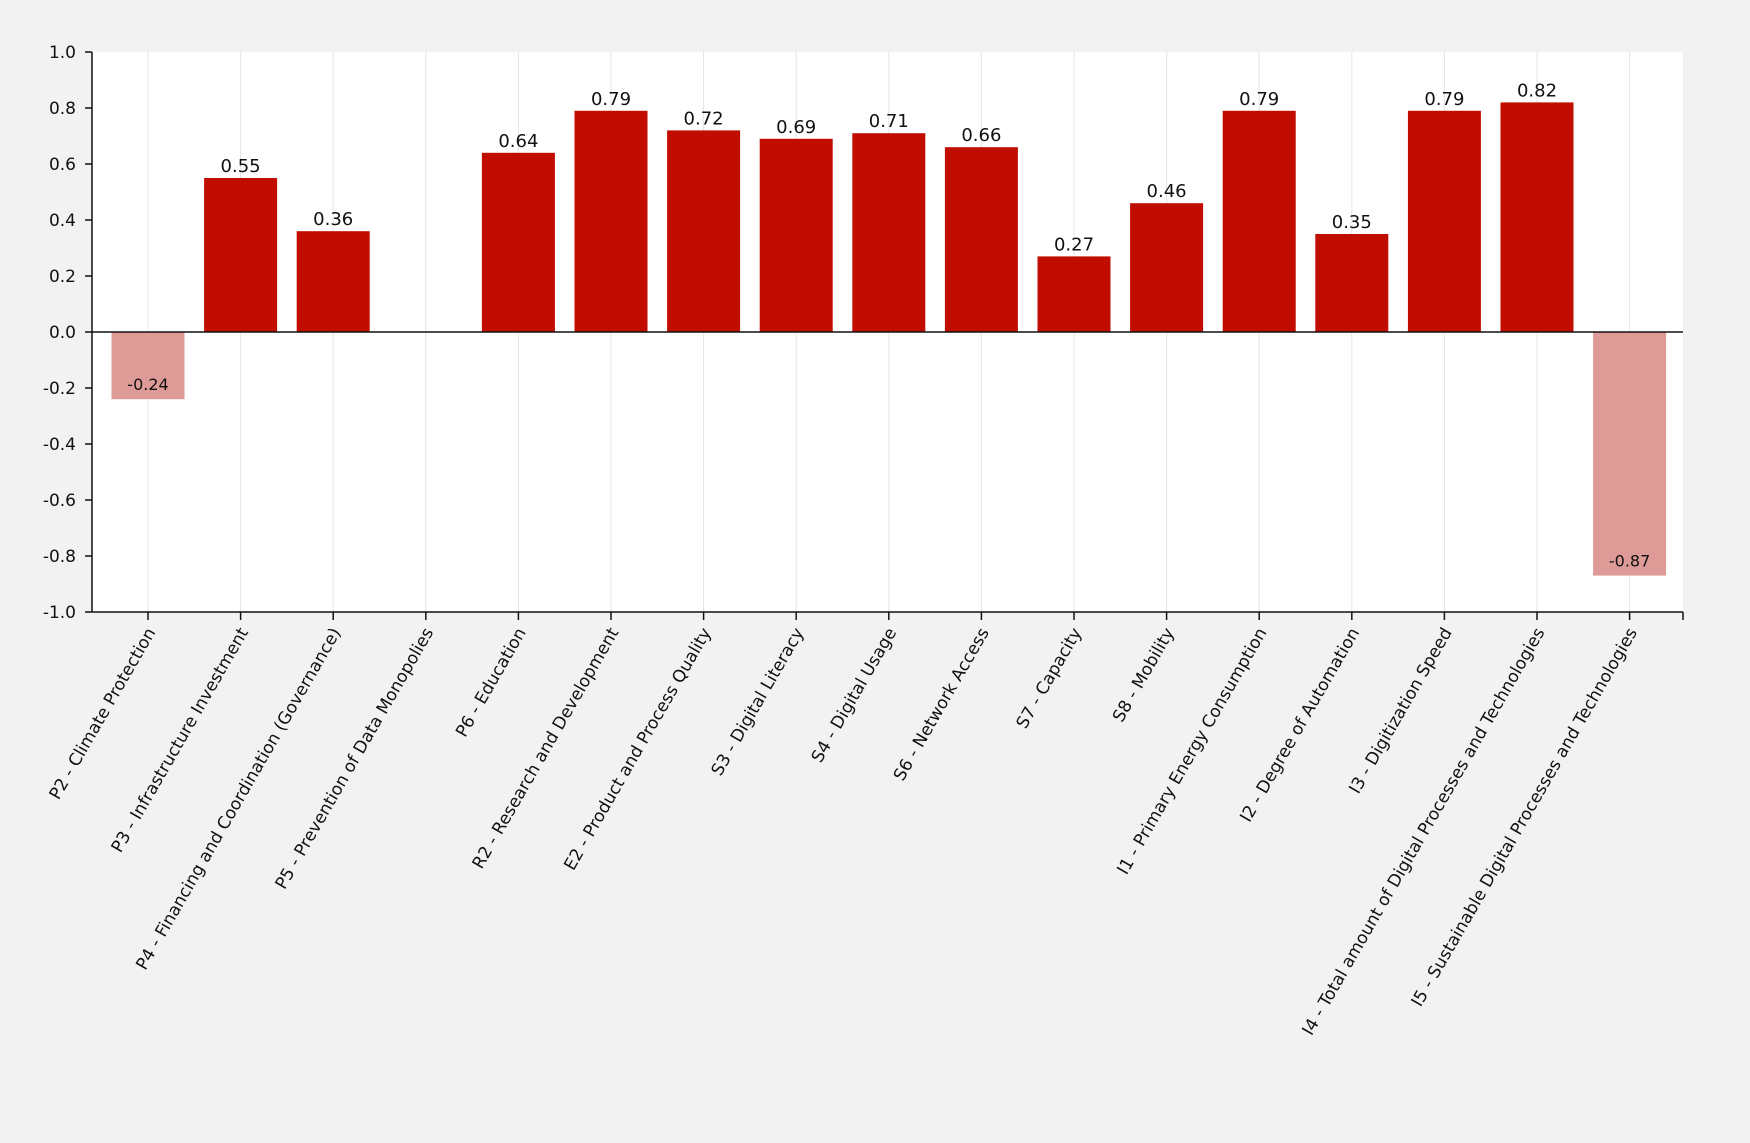 The image size is (1750, 1143). What do you see at coordinates (942, 704) in the screenshot?
I see `x-tick-label: S6 - Network Access` at bounding box center [942, 704].